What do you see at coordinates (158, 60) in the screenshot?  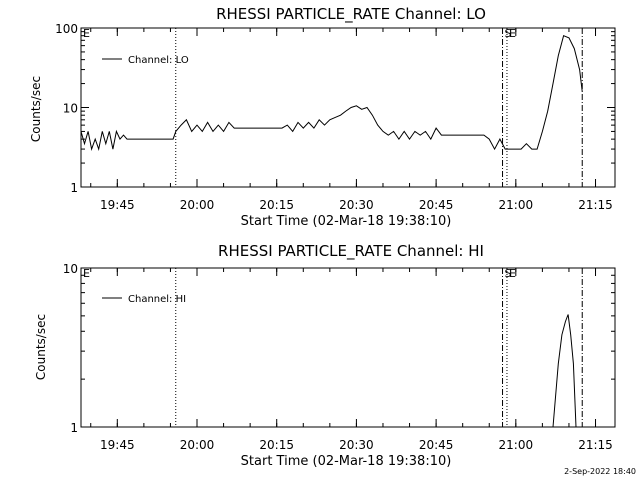 I see `legend-label: Channel: LO` at bounding box center [158, 60].